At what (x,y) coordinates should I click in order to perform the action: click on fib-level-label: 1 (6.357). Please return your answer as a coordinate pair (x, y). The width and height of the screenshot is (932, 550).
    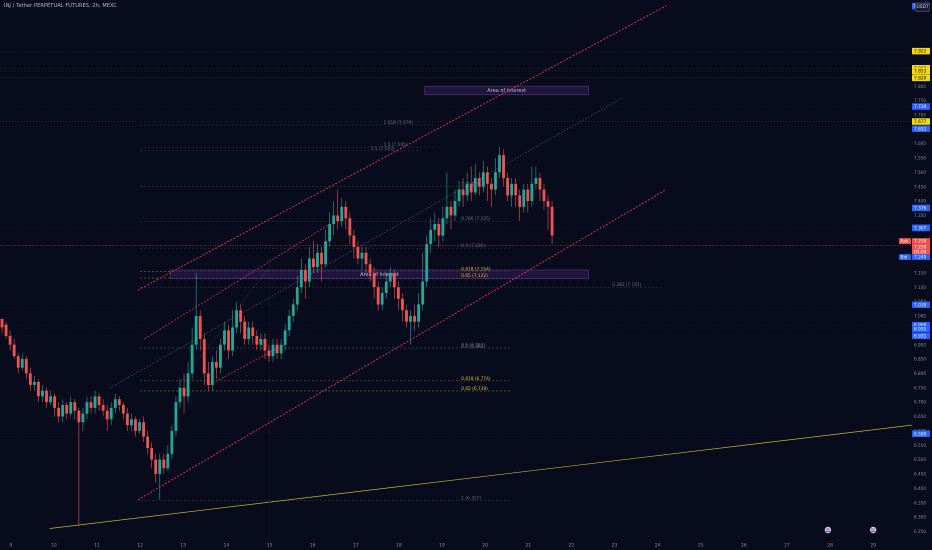
    Looking at the image, I should click on (471, 499).